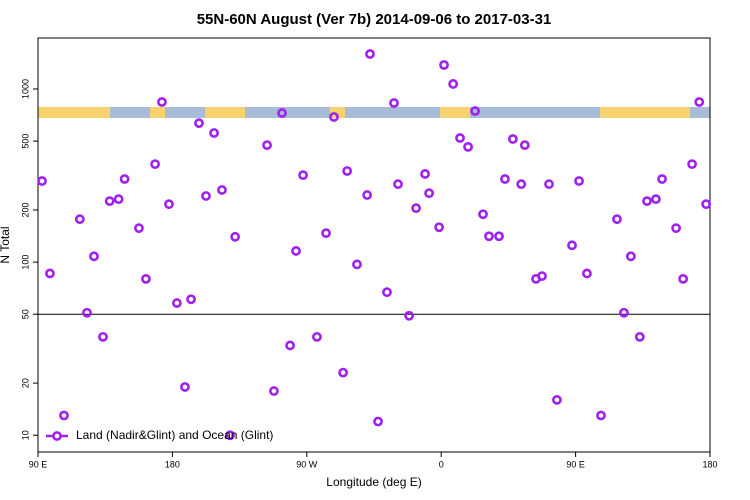  What do you see at coordinates (57, 436) in the screenshot?
I see `legend-marker` at bounding box center [57, 436].